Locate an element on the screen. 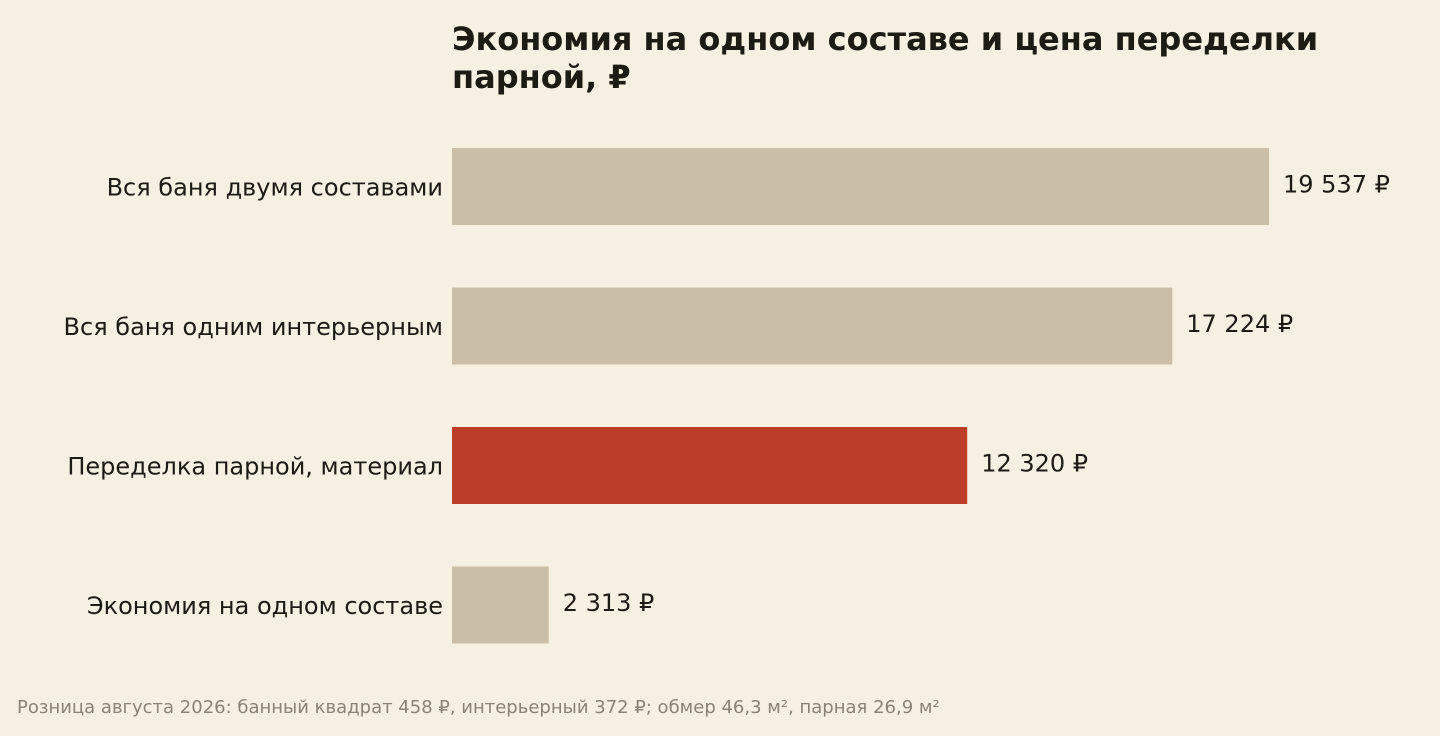 The image size is (1440, 736). category-label-4: Экономия на одном составе is located at coordinates (265, 606).